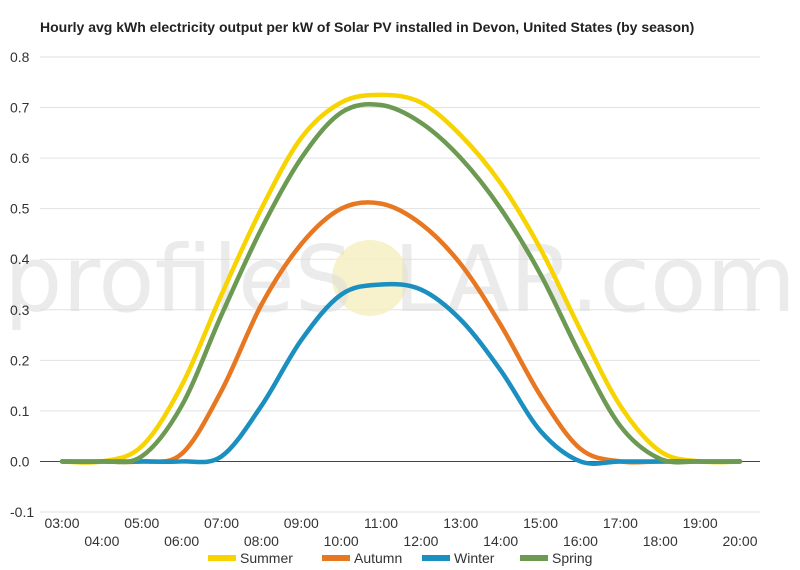 This screenshot has height=570, width=800. I want to click on watermark-sun-icon, so click(370, 278).